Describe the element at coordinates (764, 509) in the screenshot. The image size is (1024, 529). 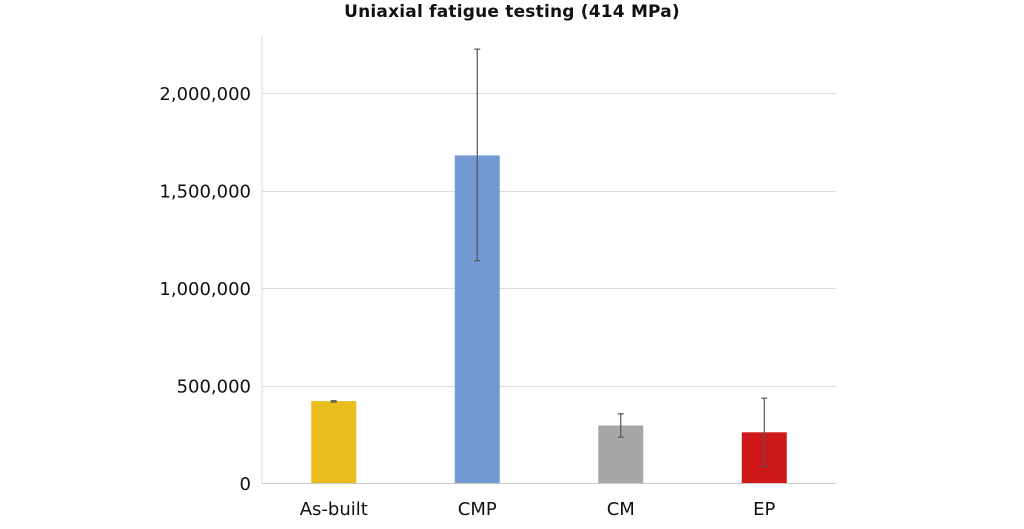
I see `x-tick-label: EP` at that location.